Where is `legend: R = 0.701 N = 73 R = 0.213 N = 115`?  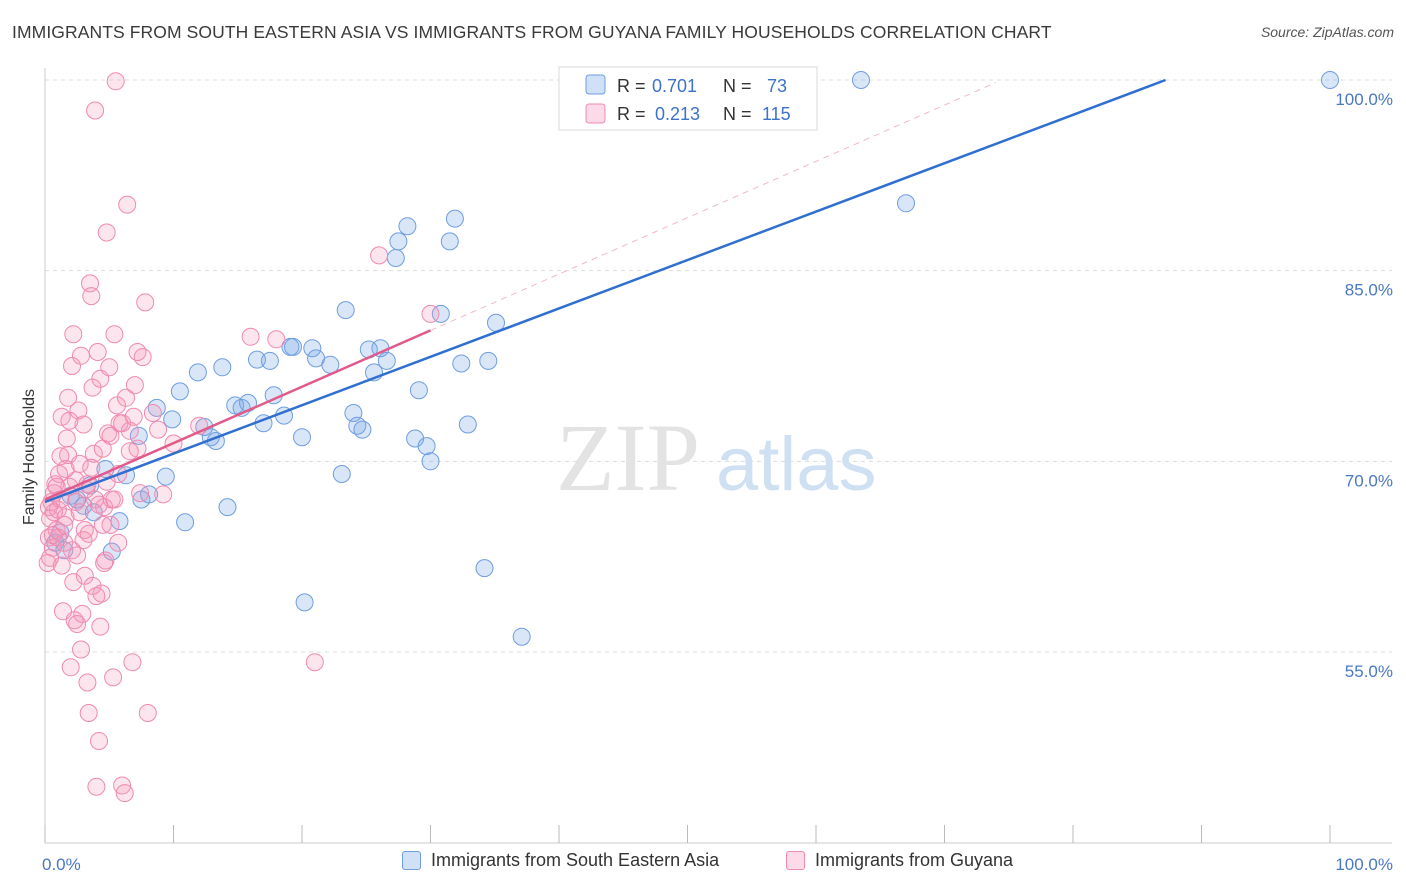 legend: R = 0.701 N = 73 R = 0.213 N = 115 is located at coordinates (688, 98).